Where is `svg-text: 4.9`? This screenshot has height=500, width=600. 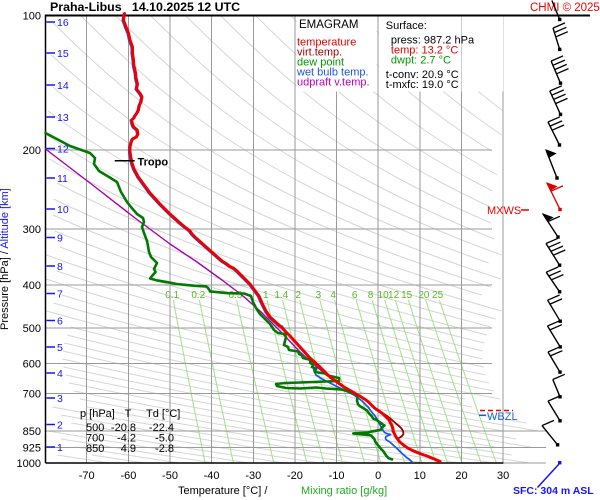 svg-text: 4.9 is located at coordinates (128, 449).